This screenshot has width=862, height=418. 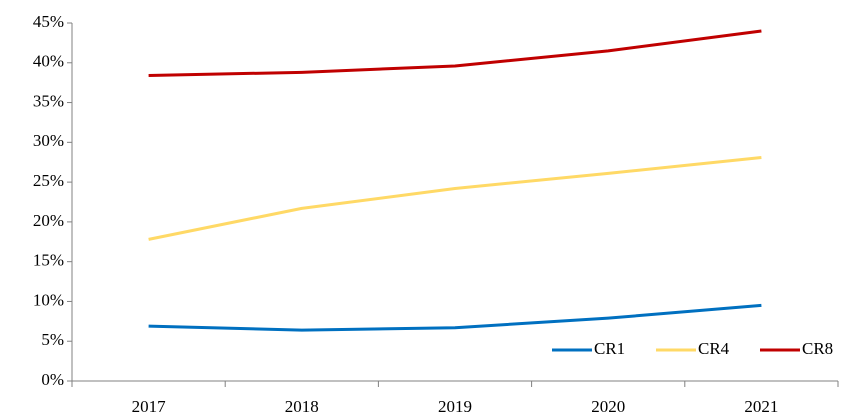 What do you see at coordinates (608, 406) in the screenshot?
I see `x-tick-label: 2020` at bounding box center [608, 406].